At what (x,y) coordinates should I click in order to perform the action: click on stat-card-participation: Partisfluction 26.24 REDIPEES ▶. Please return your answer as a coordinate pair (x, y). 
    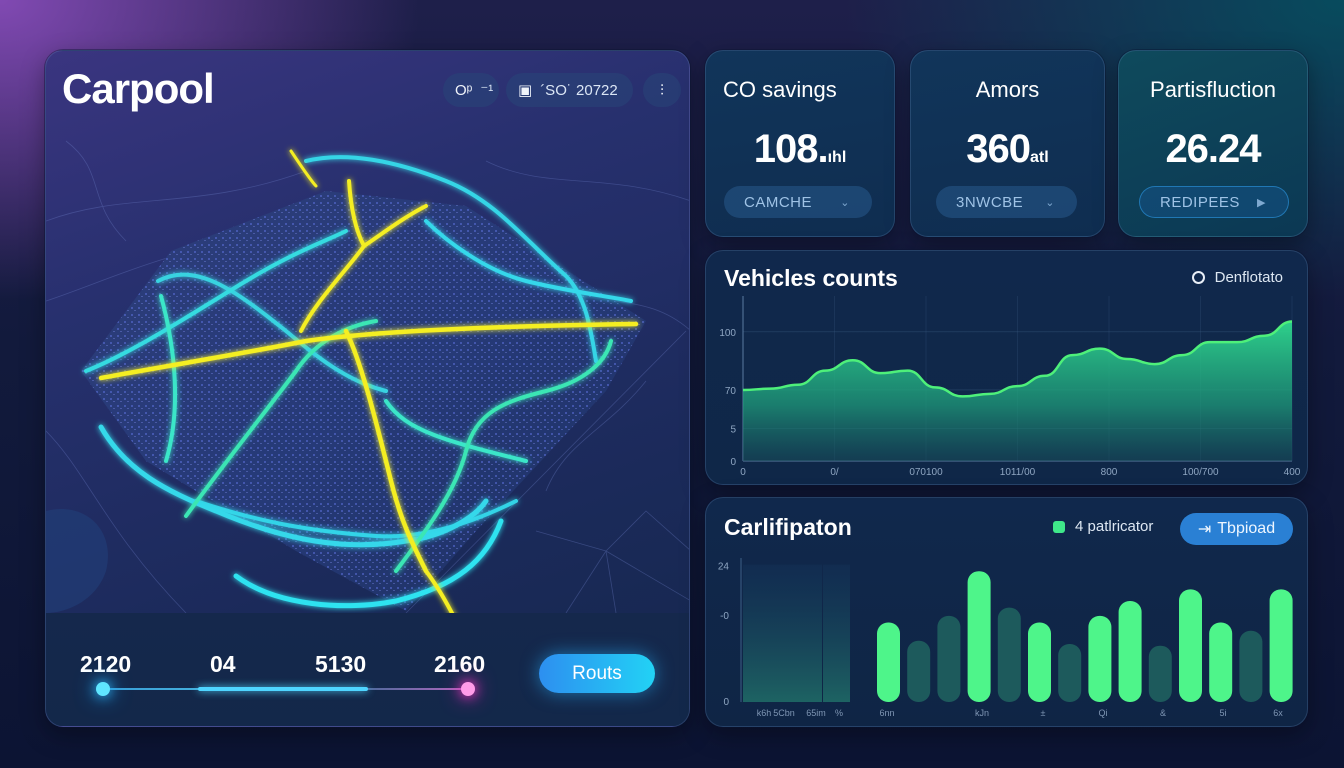
    Looking at the image, I should click on (1213, 143).